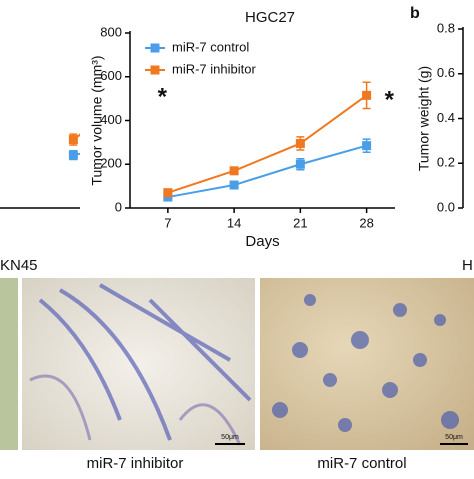  I want to click on caption: miR-7 inhibitor, so click(135, 463).